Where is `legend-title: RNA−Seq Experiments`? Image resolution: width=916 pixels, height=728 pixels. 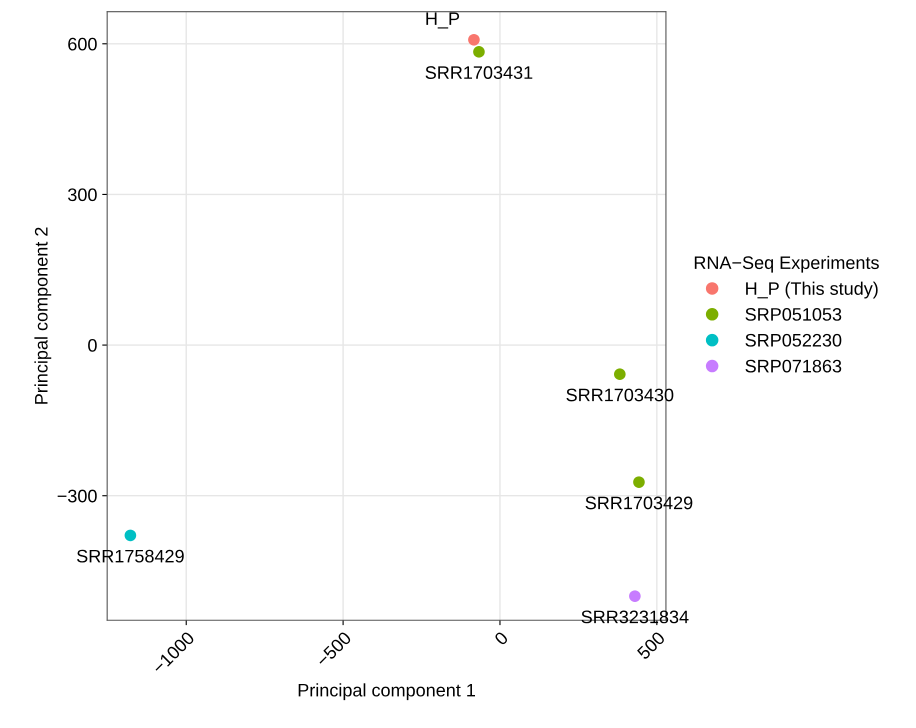 legend-title: RNA−Seq Experiments is located at coordinates (786, 264).